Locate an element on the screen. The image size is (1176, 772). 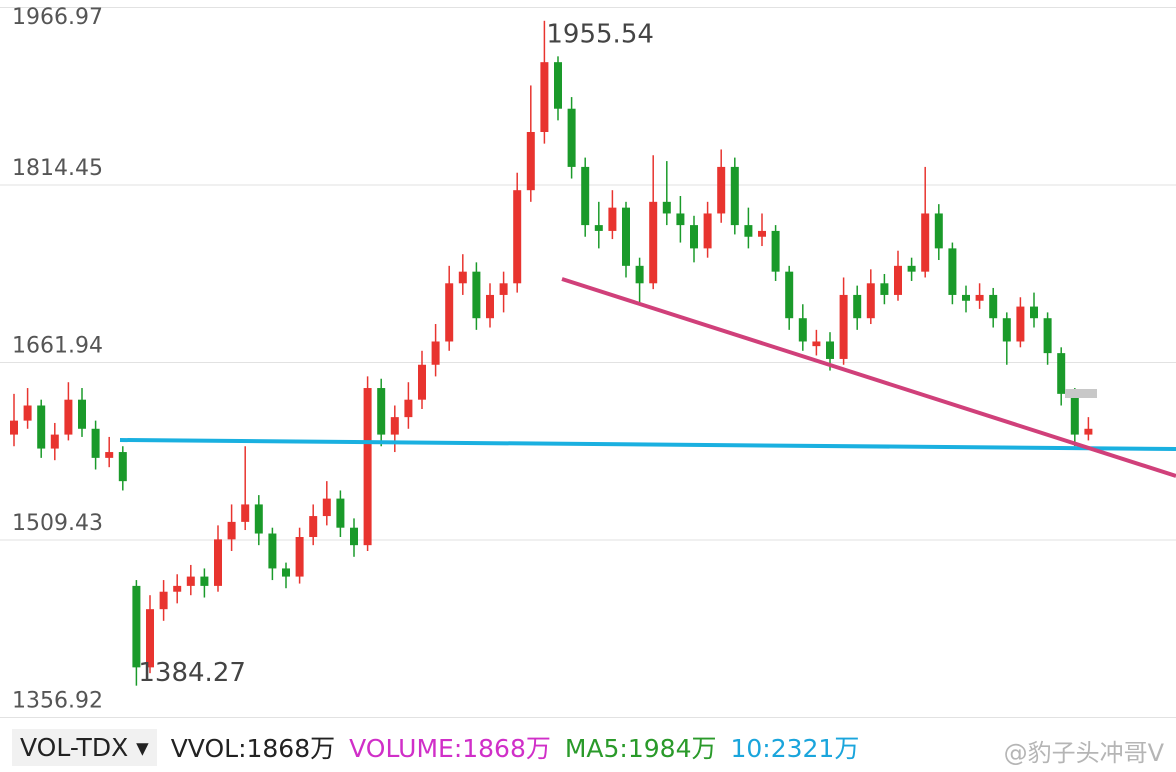
y-tick-label: 1966.97 is located at coordinates (57, 17).